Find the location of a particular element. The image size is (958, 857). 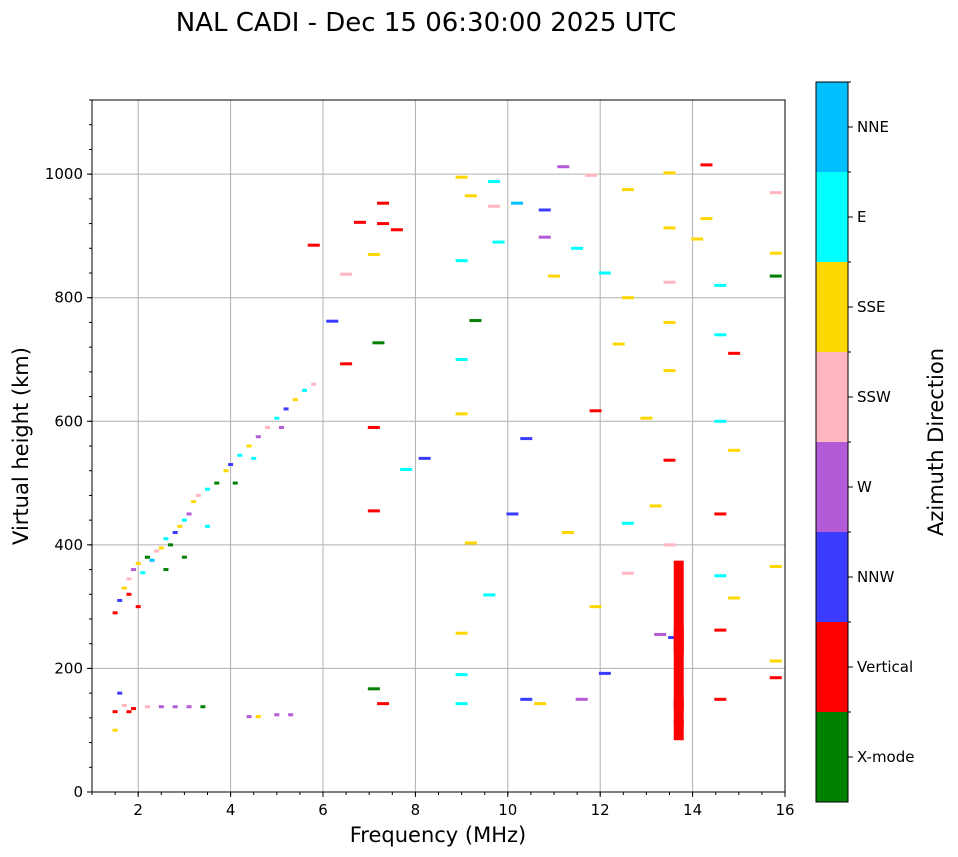

x-tick-label: 4 is located at coordinates (231, 810).